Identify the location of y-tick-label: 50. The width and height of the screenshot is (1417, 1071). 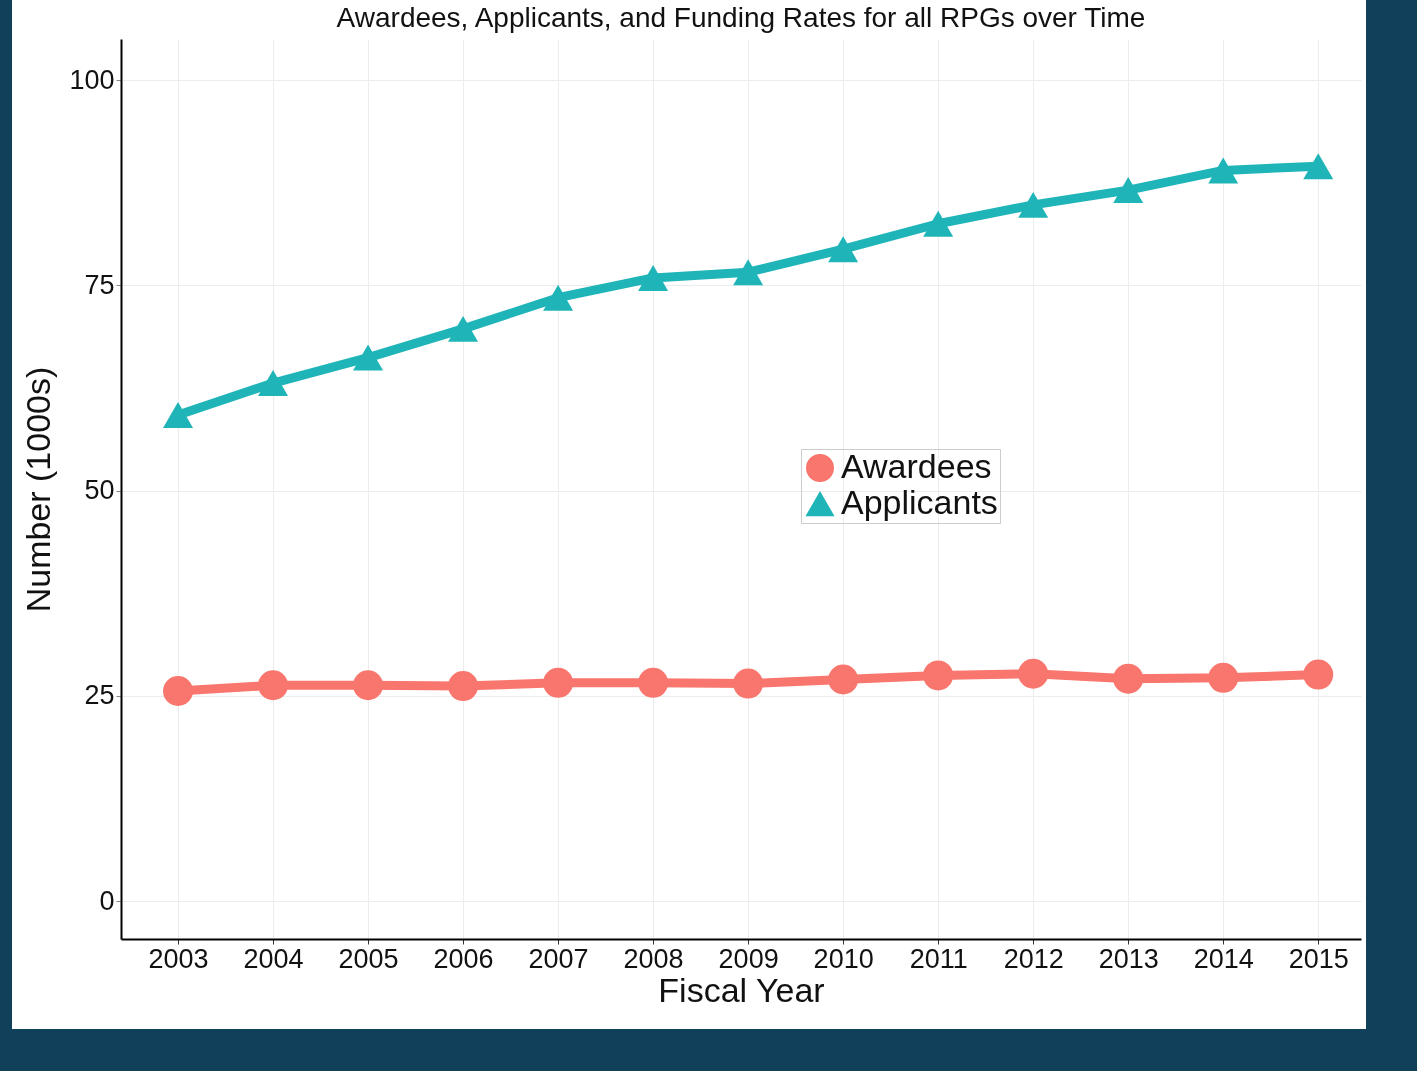
(99, 490).